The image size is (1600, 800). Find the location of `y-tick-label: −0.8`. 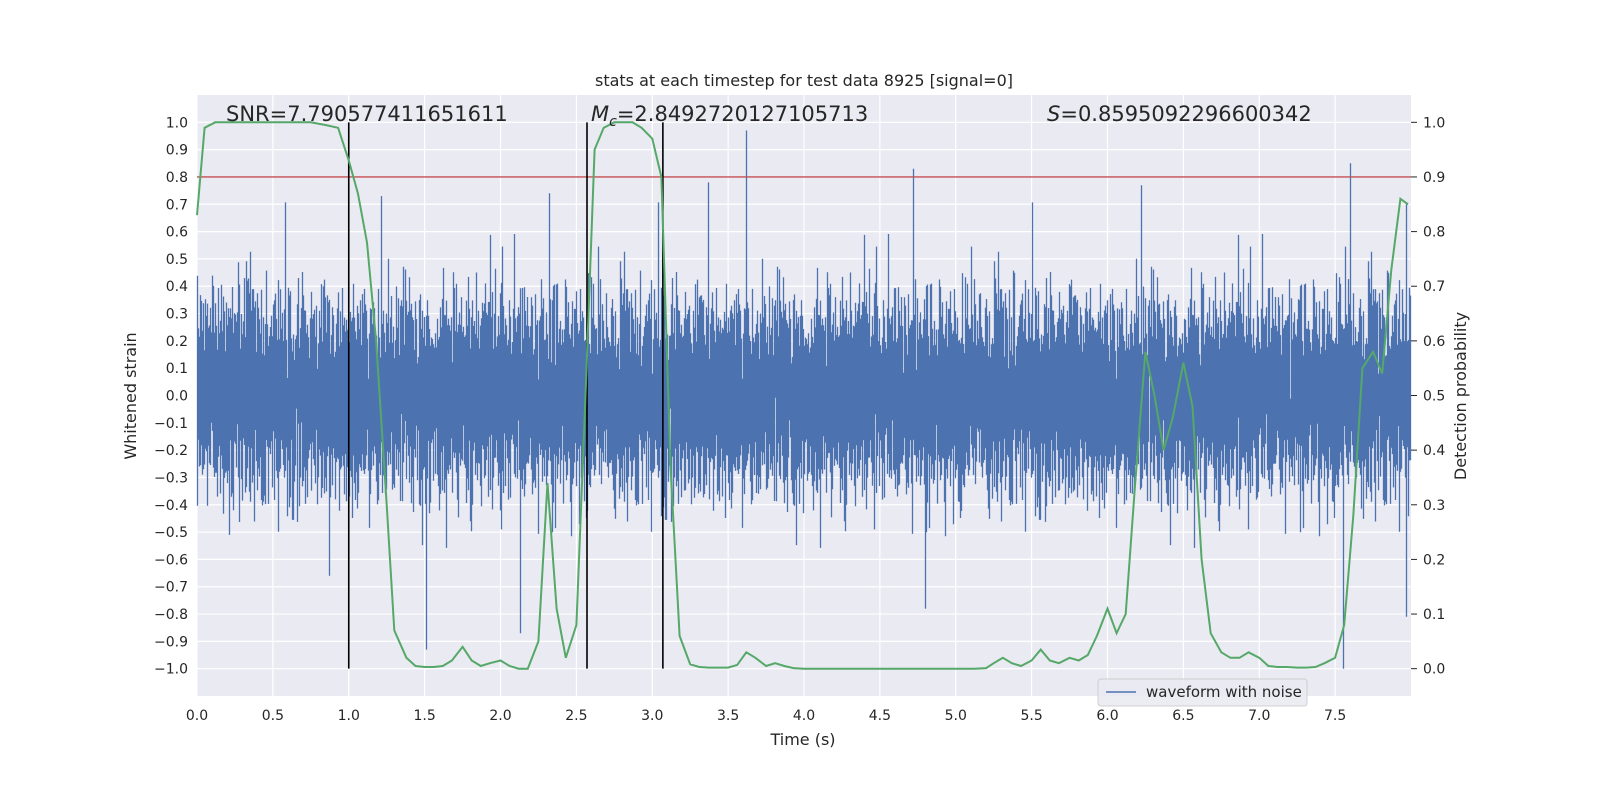

y-tick-label: −0.8 is located at coordinates (171, 615).